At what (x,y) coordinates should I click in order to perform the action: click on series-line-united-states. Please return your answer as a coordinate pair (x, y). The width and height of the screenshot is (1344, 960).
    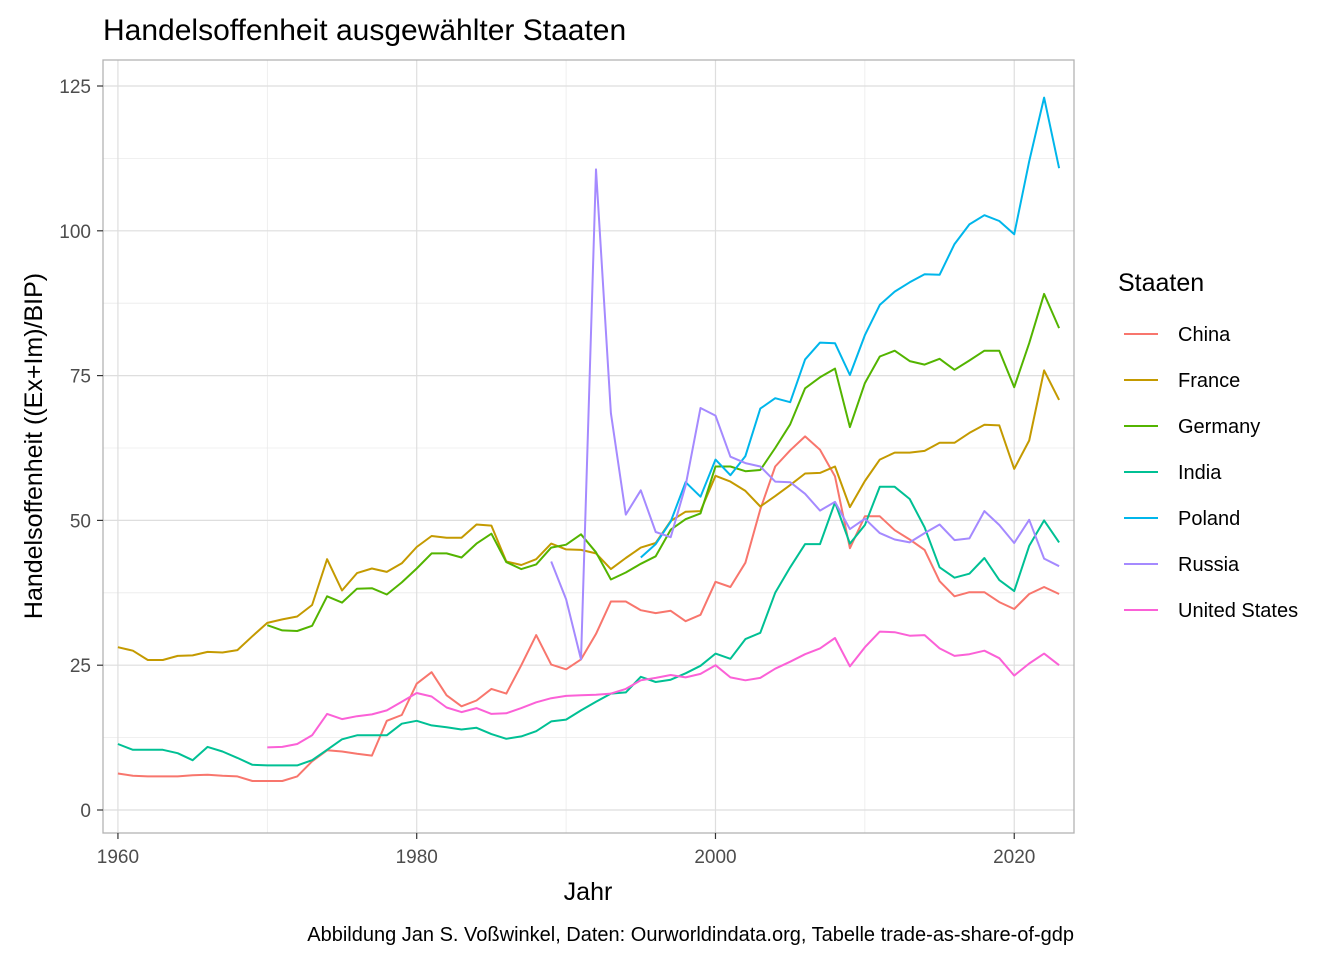
    Looking at the image, I should click on (663, 689).